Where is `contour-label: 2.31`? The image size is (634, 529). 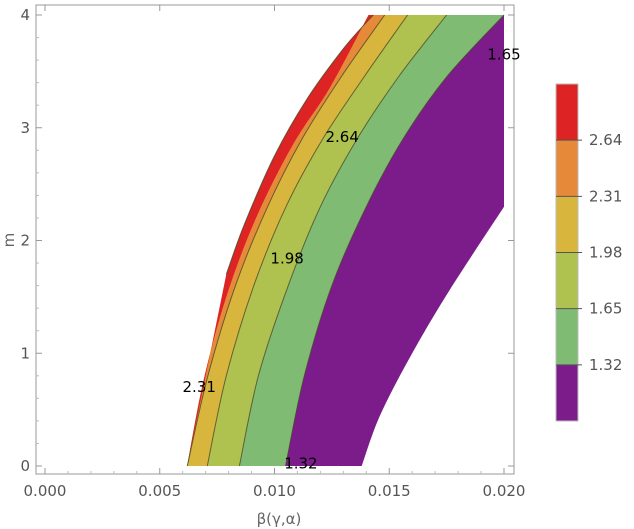
contour-label: 2.31 is located at coordinates (199, 387).